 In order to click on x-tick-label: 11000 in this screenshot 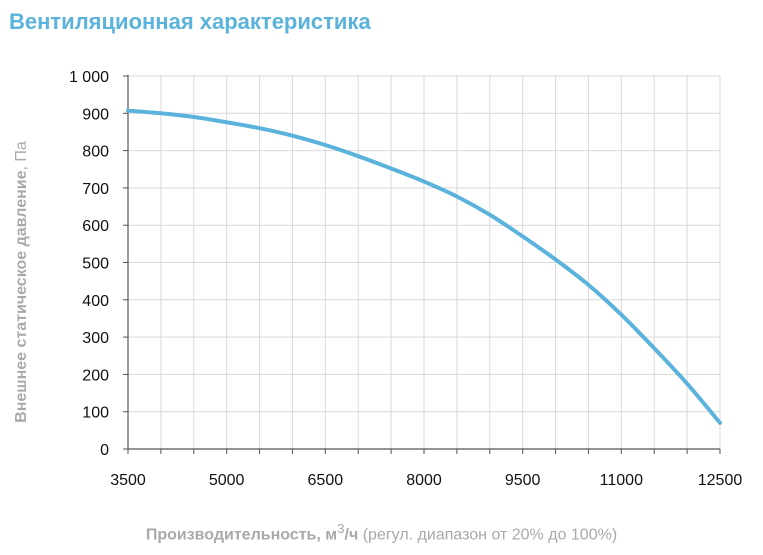, I will do `click(621, 480)`.